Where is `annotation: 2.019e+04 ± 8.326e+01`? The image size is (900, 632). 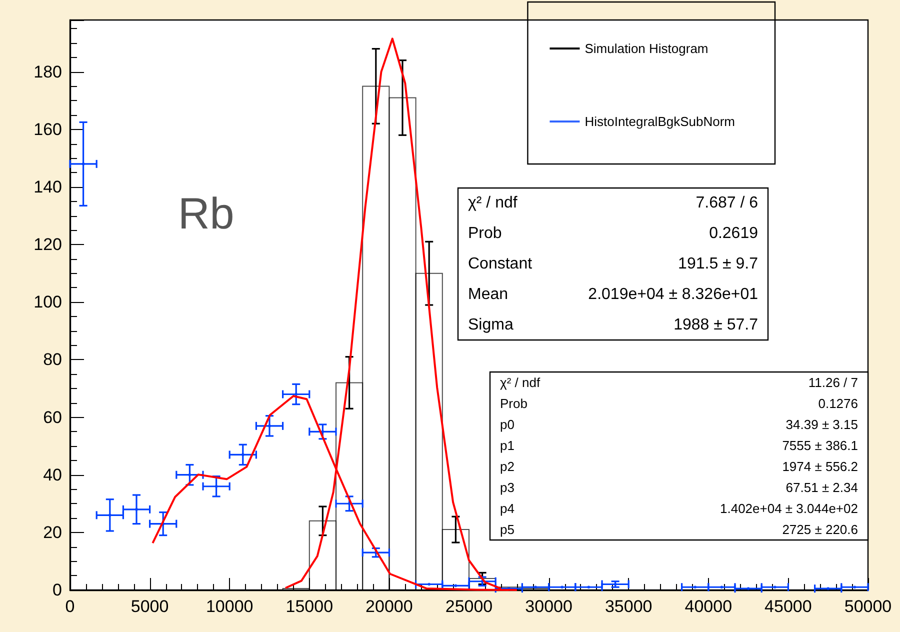 annotation: 2.019e+04 ± 8.326e+01 is located at coordinates (673, 294).